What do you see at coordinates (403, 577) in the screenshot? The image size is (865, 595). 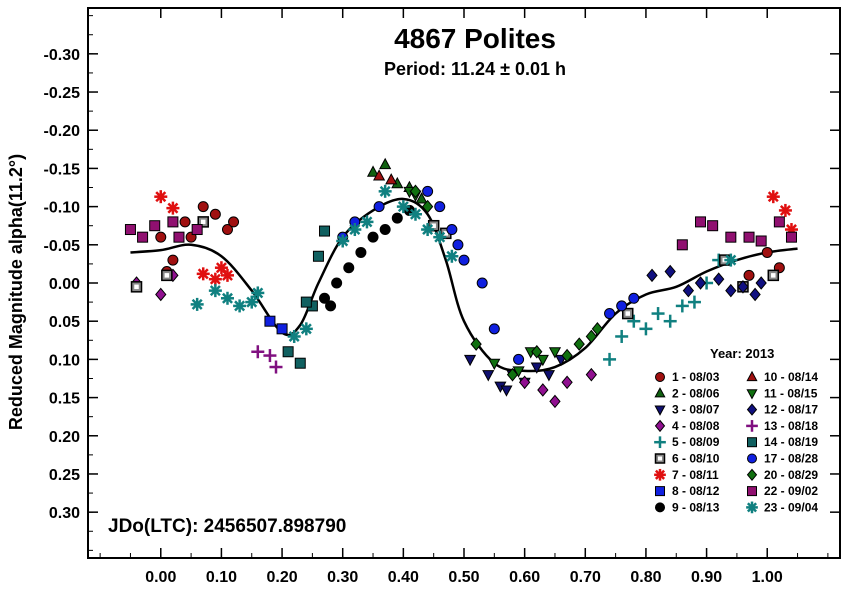 I see `x-tick-label: 0.40` at bounding box center [403, 577].